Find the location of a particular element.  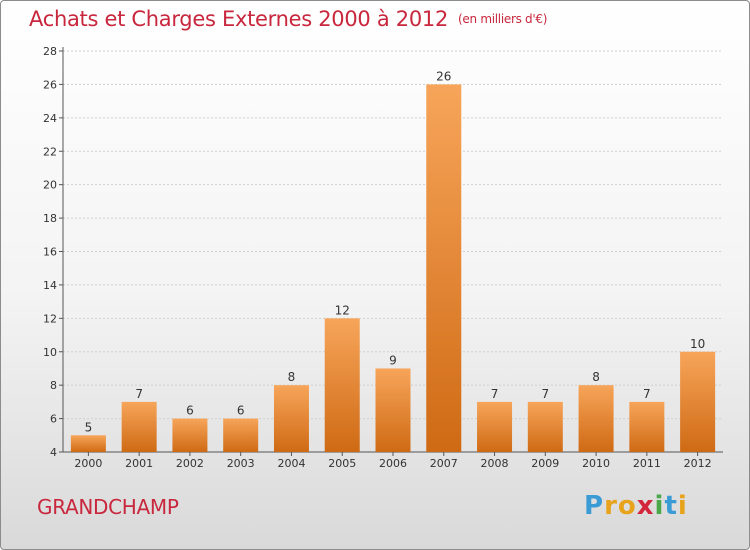

bar-value-label: 12 is located at coordinates (342, 310).